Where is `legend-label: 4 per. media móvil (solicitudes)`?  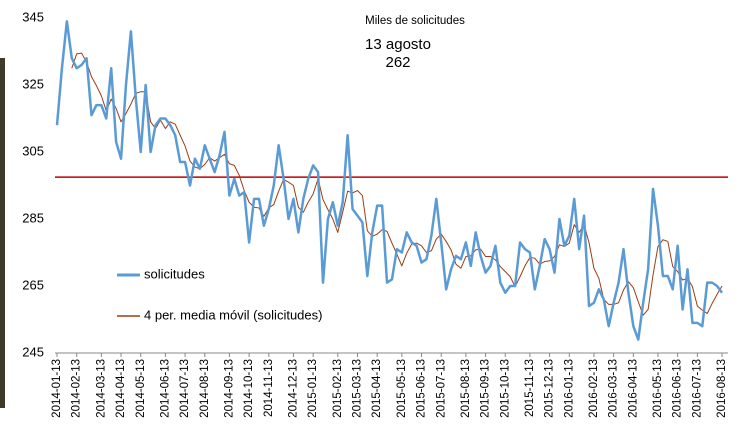 legend-label: 4 per. media móvil (solicitudes) is located at coordinates (233, 314).